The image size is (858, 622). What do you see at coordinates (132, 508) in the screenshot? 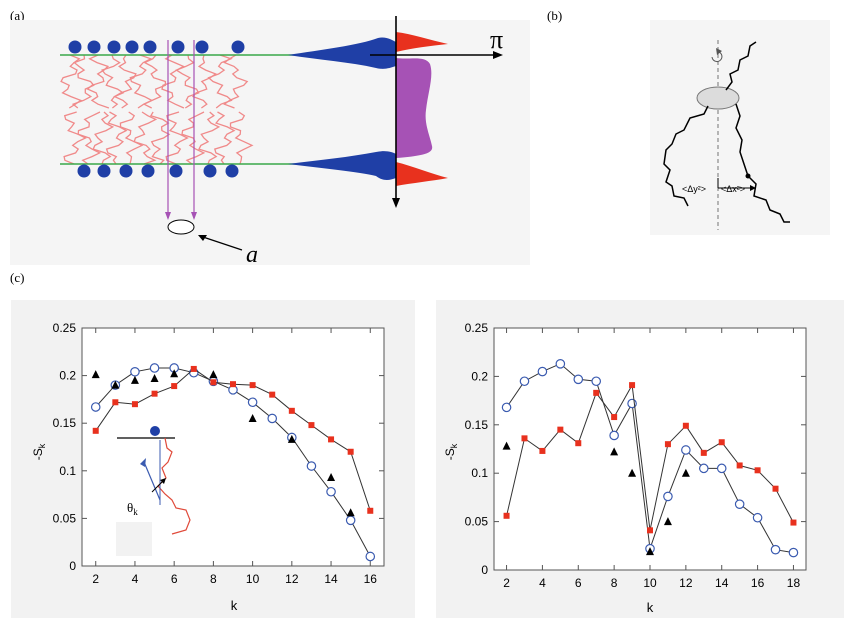
I see `theta-label: θk` at bounding box center [132, 508].